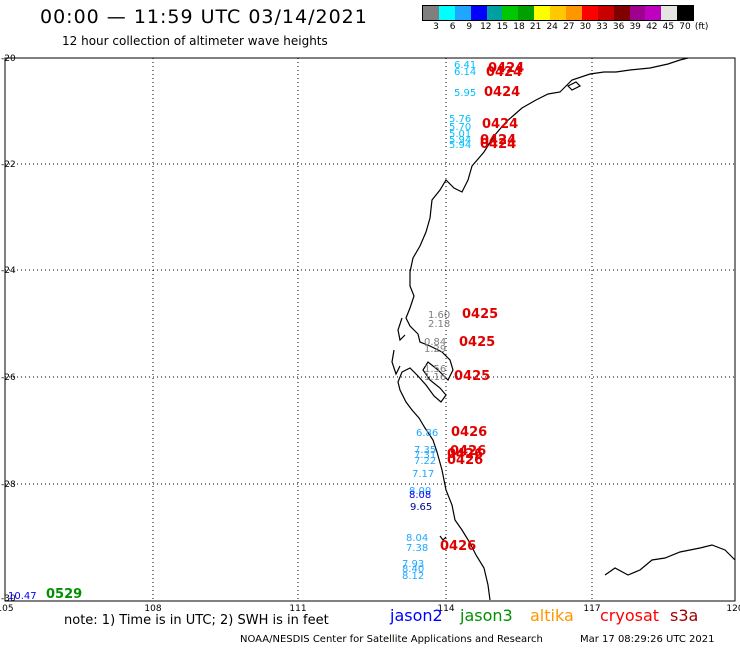 The height and width of the screenshot is (650, 740). I want to click on wave-height-value: 0.84, so click(435, 342).